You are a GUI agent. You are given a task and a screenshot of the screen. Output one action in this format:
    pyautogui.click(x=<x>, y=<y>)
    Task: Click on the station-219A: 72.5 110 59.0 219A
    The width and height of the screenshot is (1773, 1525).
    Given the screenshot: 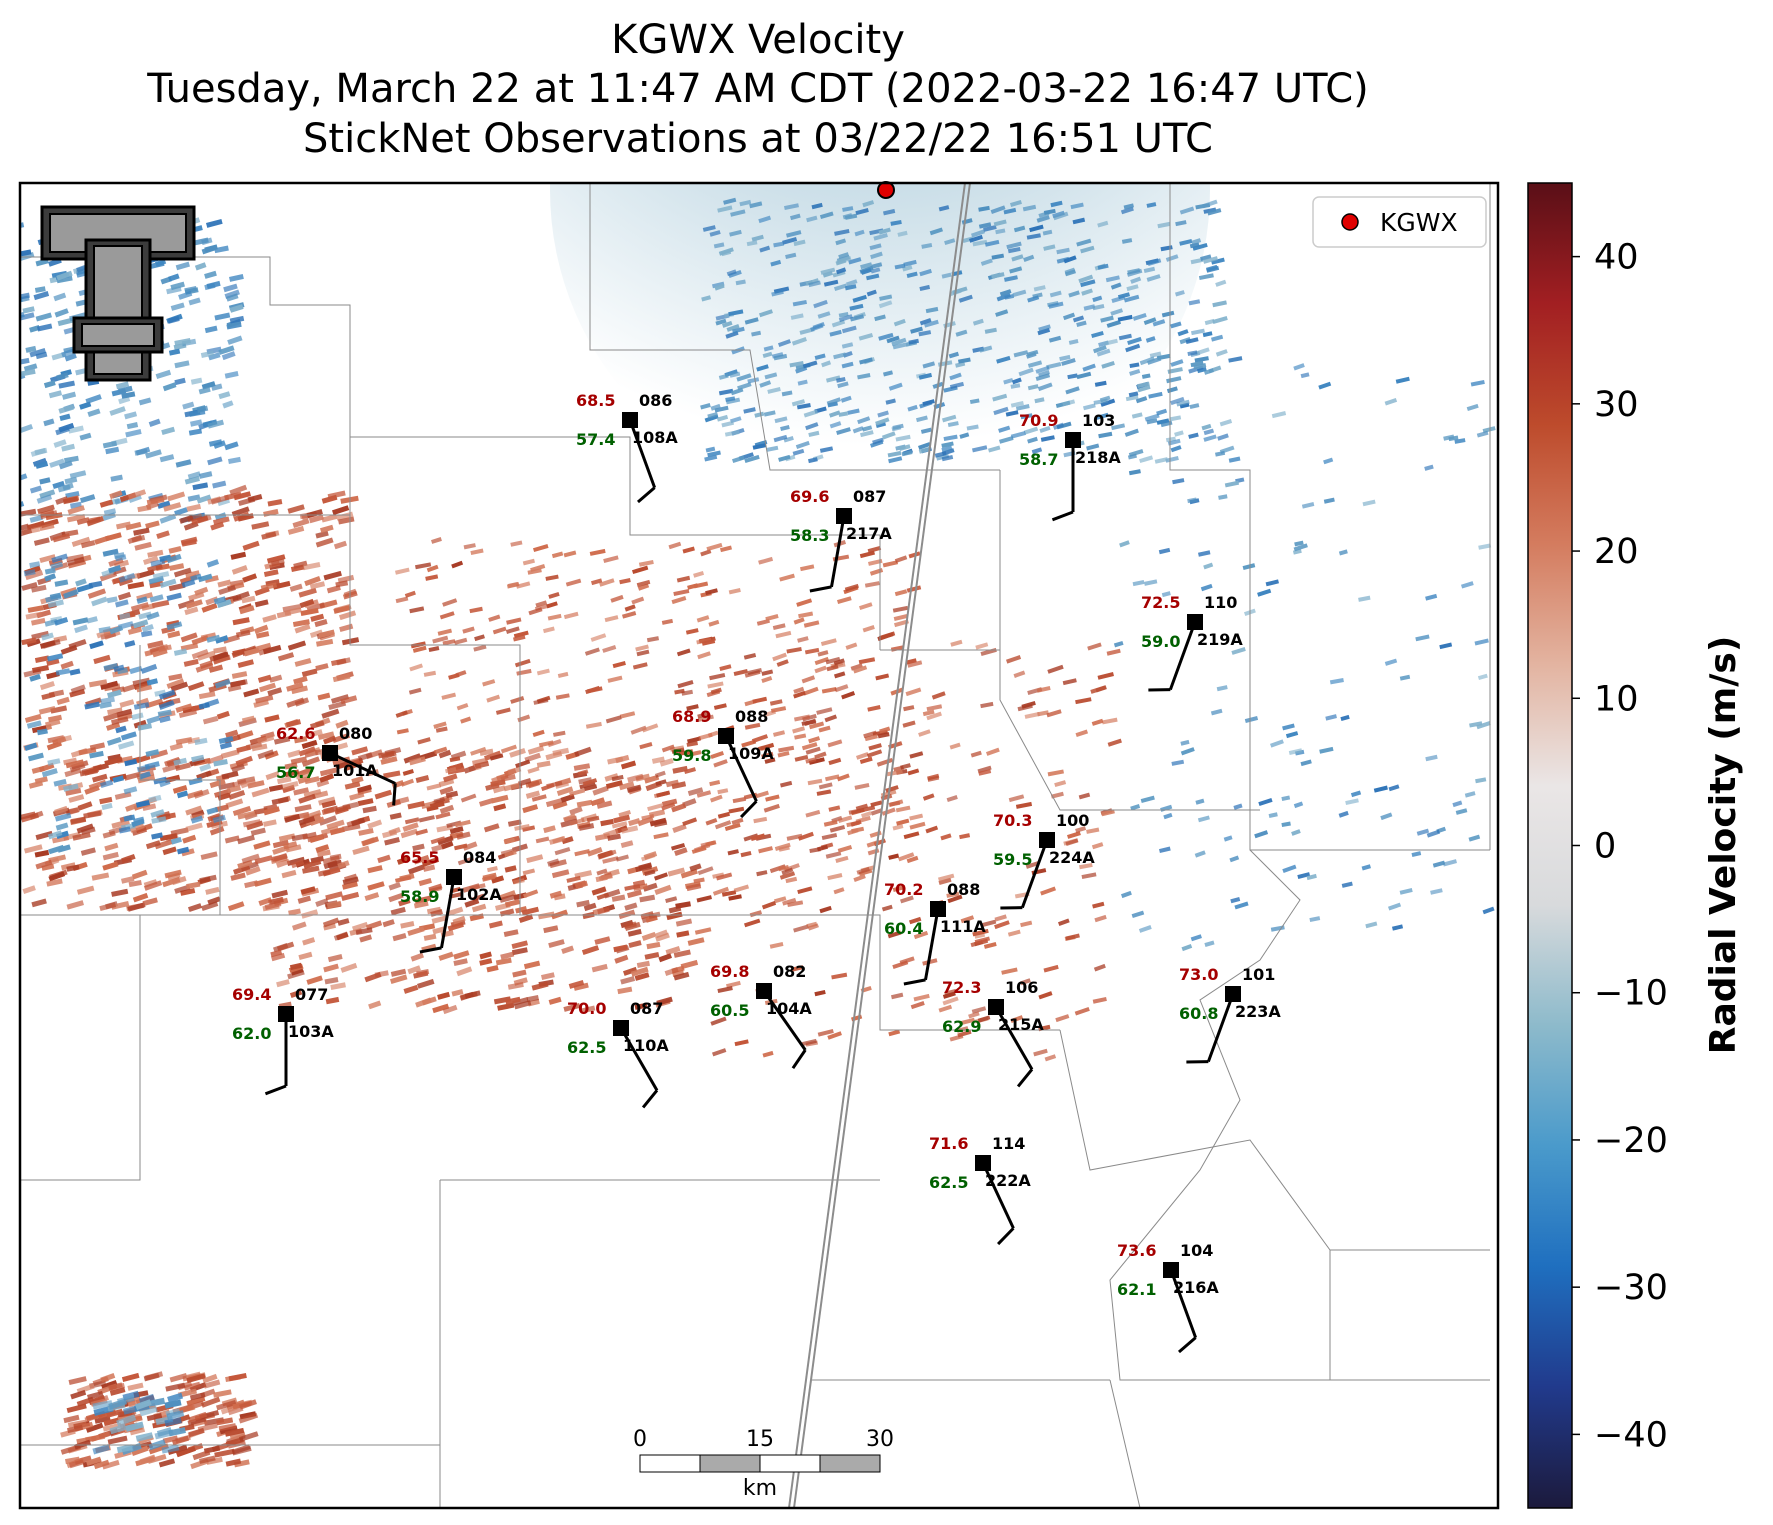 What is the action you would take?
    pyautogui.click(x=1192, y=642)
    